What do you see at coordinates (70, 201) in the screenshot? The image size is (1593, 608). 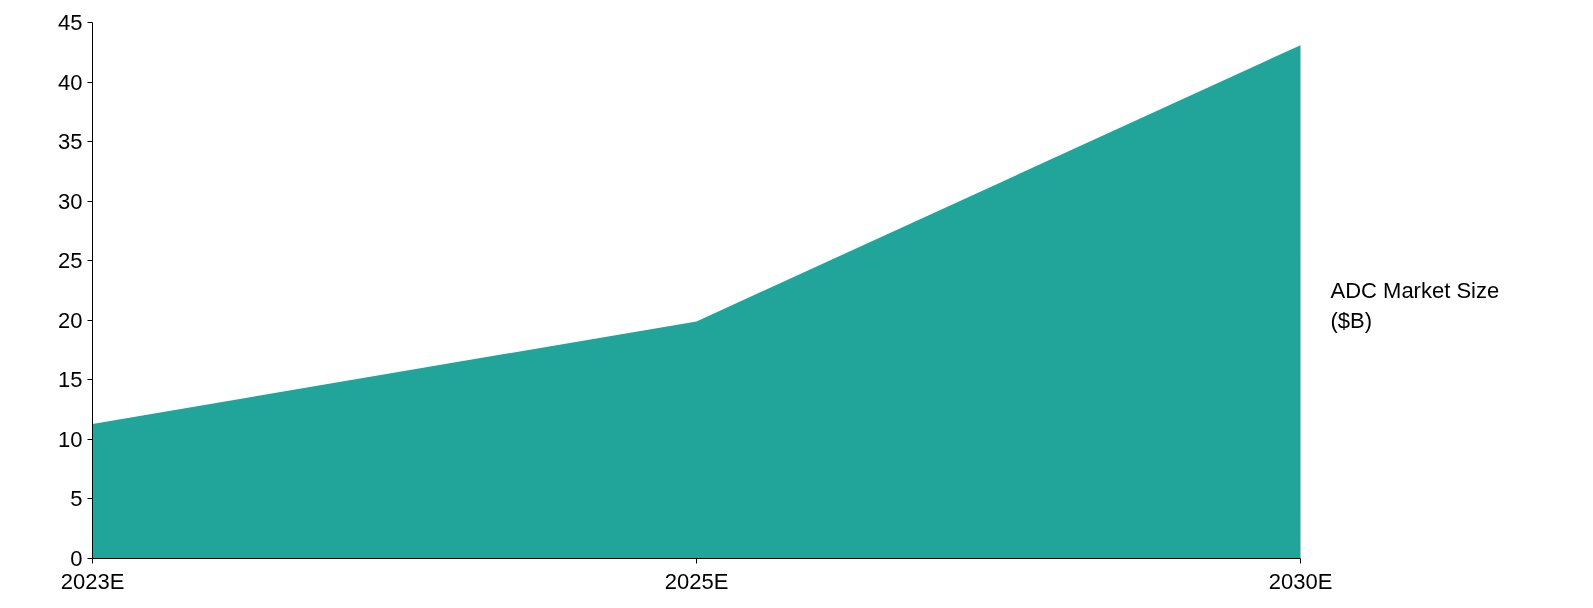 I see `y-tick-label: 30` at bounding box center [70, 201].